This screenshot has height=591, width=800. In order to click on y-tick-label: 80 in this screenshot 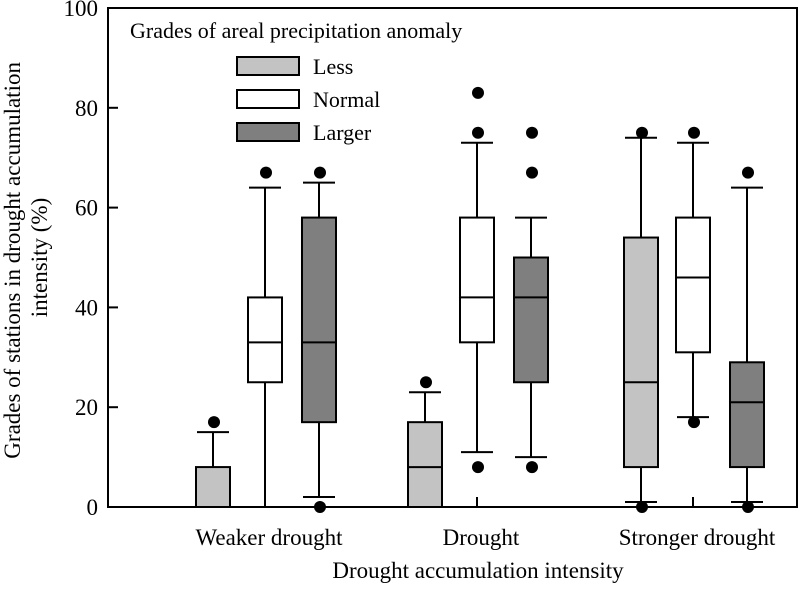, I will do `click(86, 108)`.